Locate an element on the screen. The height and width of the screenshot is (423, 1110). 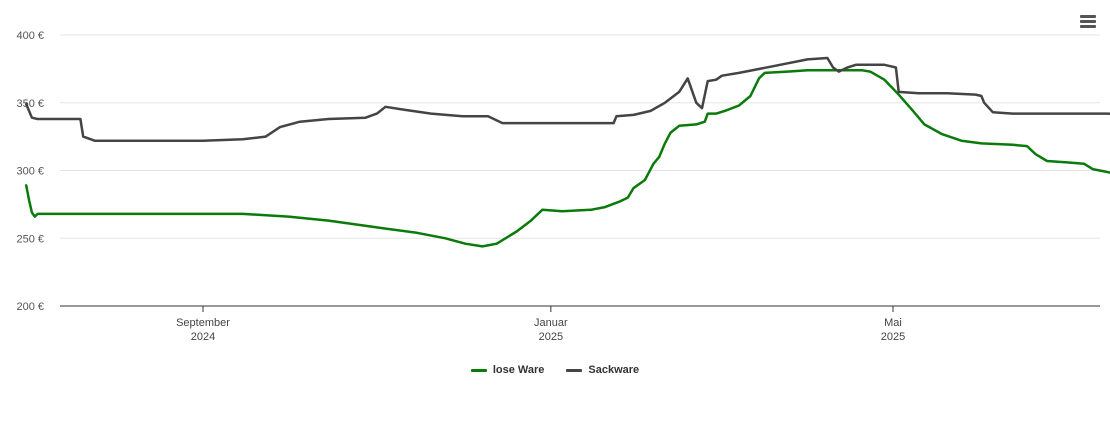
y-tick-label: 250 € is located at coordinates (30, 239).